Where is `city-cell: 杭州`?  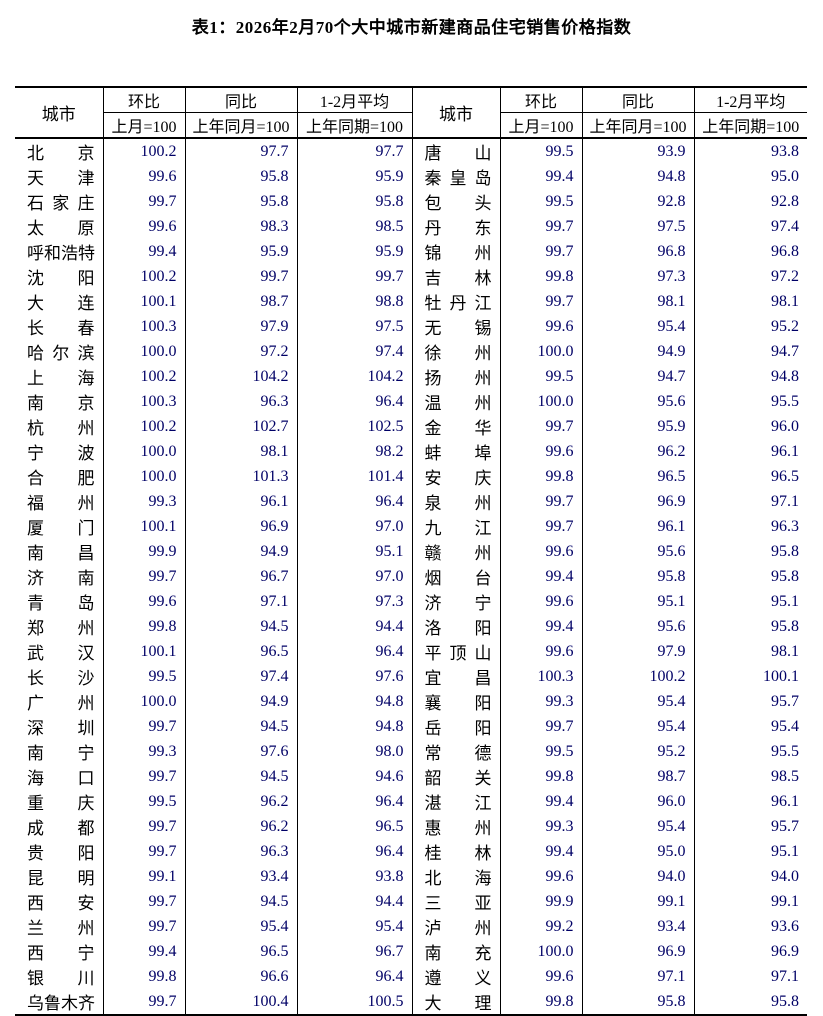 city-cell: 杭州 is located at coordinates (59, 426).